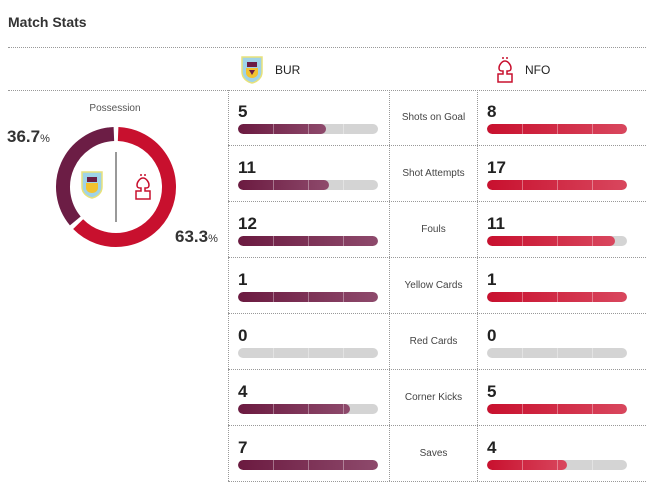 The width and height of the screenshot is (652, 482). I want to click on away-stat-cell: 5, so click(562, 397).